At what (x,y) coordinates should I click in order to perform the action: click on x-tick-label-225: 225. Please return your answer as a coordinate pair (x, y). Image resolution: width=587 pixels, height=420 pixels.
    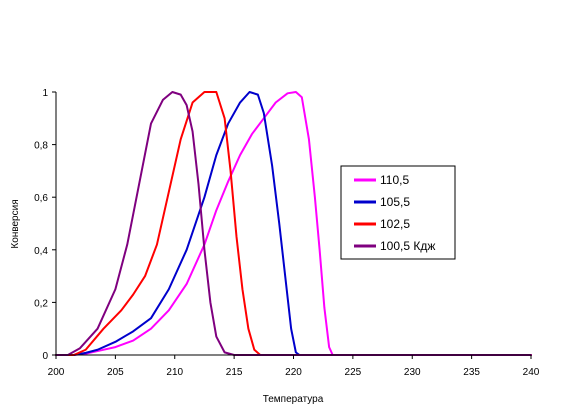
    Looking at the image, I should click on (353, 372).